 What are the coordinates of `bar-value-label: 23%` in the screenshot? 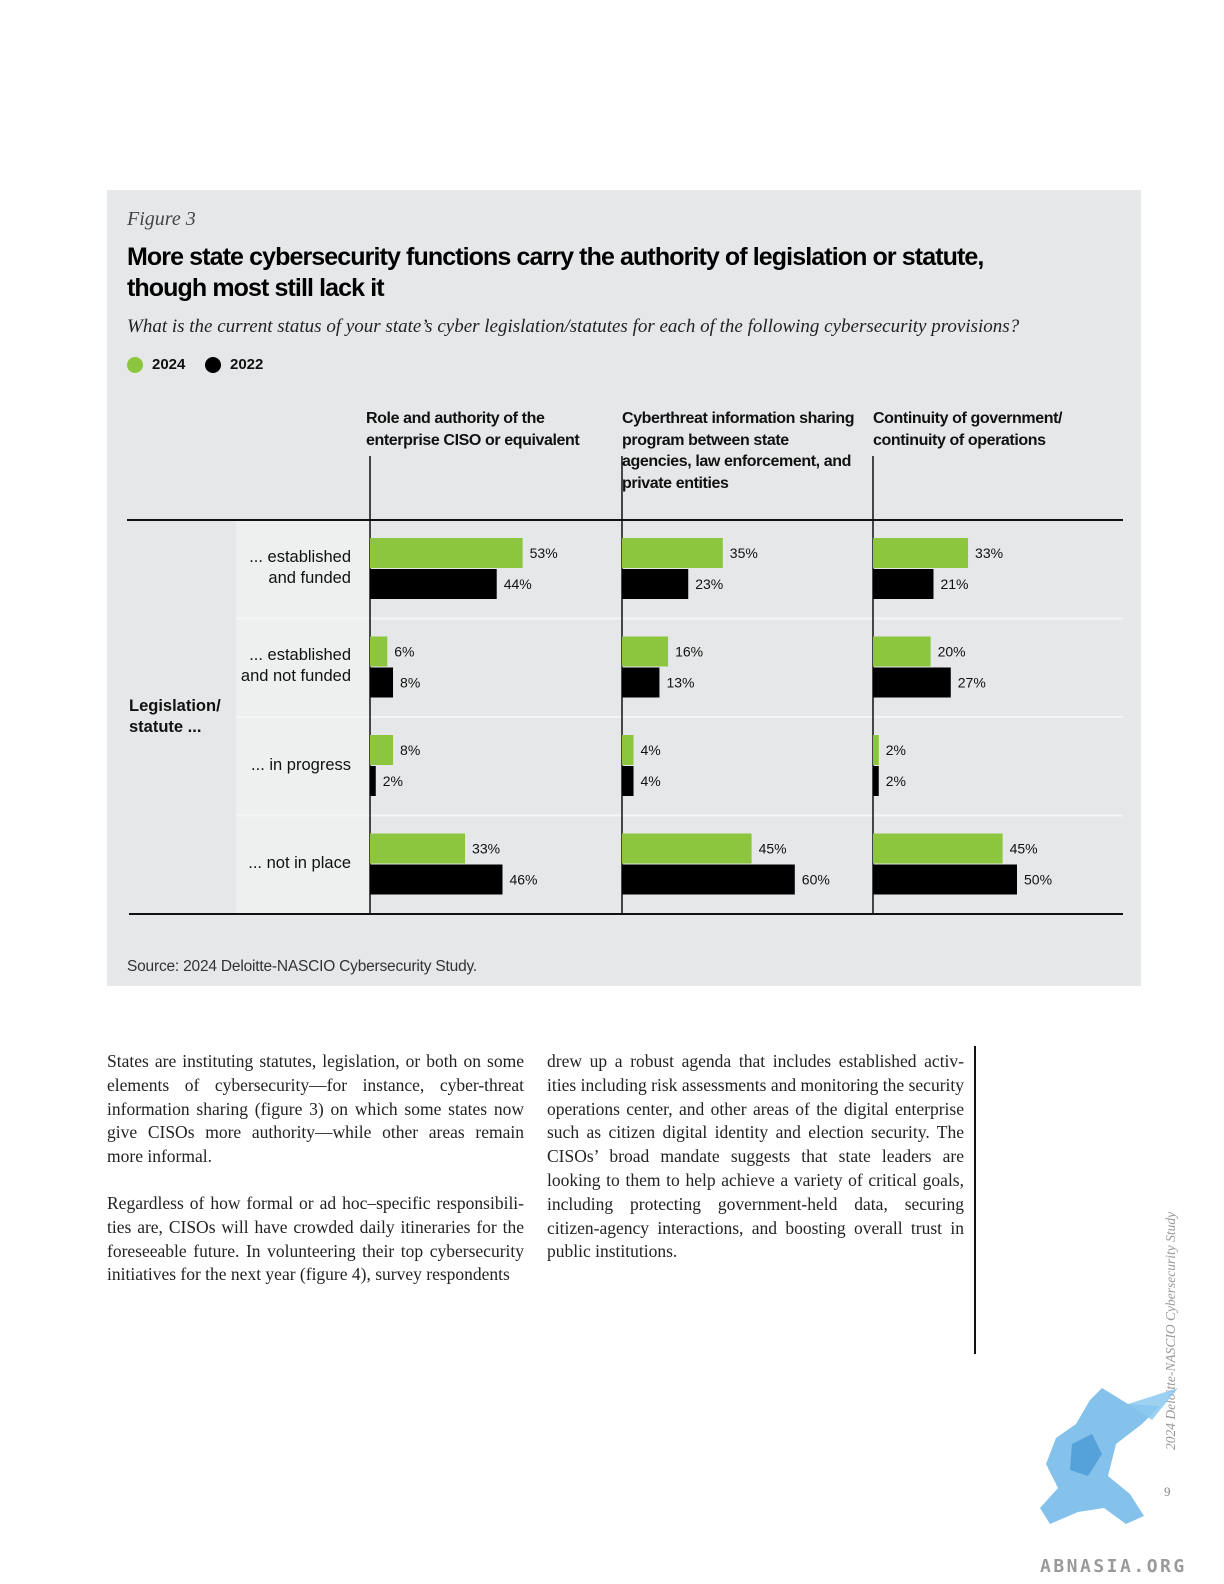 It's located at (709, 584).